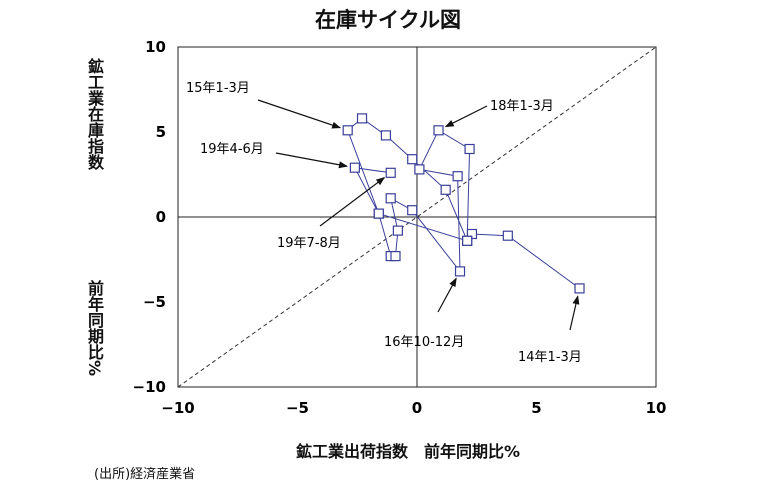 This screenshot has width=776, height=488. Describe the element at coordinates (522, 106) in the screenshot. I see `annotation-label: 18年1-3月` at that location.